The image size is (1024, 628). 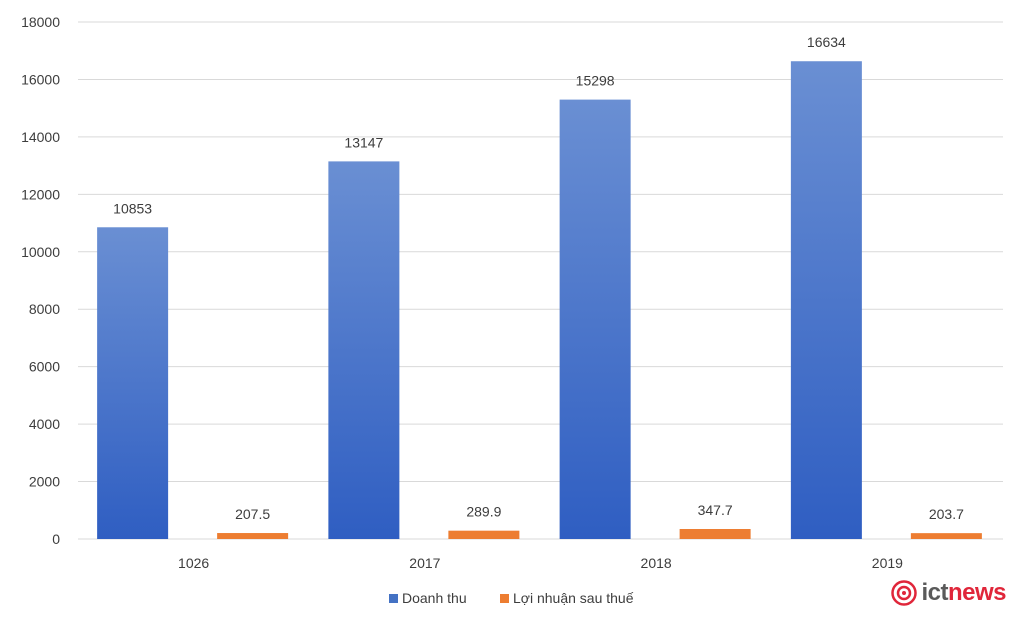 I want to click on ictnews-logo: ictnews, so click(x=949, y=592).